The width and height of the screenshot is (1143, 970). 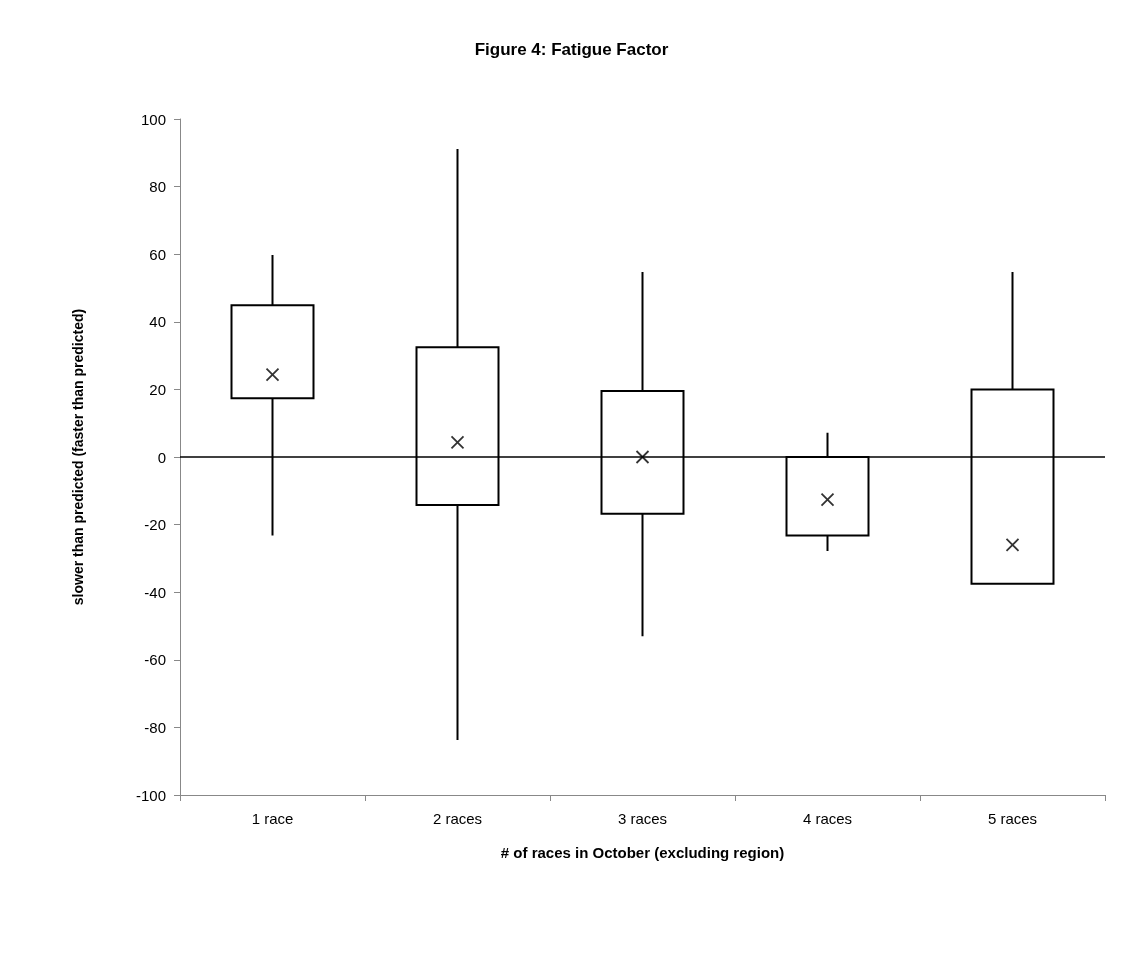 I want to click on y-tick-label: -40, so click(x=155, y=592).